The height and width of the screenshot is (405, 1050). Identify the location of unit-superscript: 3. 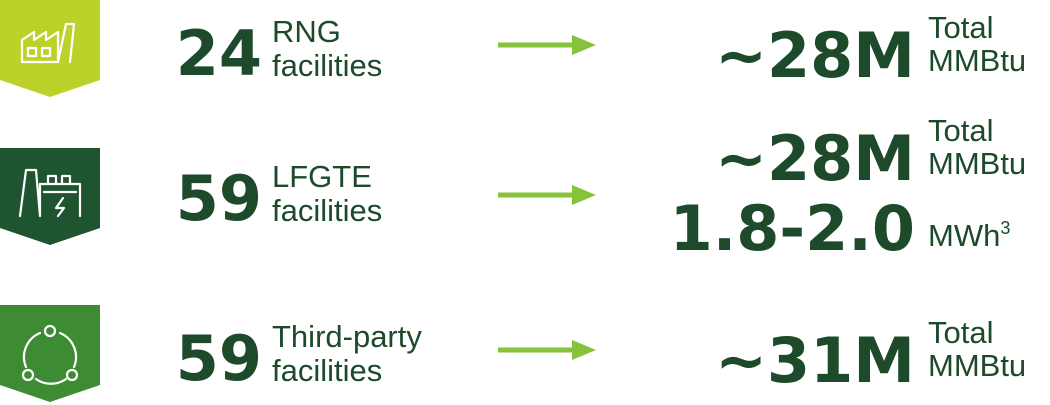
(1005, 228).